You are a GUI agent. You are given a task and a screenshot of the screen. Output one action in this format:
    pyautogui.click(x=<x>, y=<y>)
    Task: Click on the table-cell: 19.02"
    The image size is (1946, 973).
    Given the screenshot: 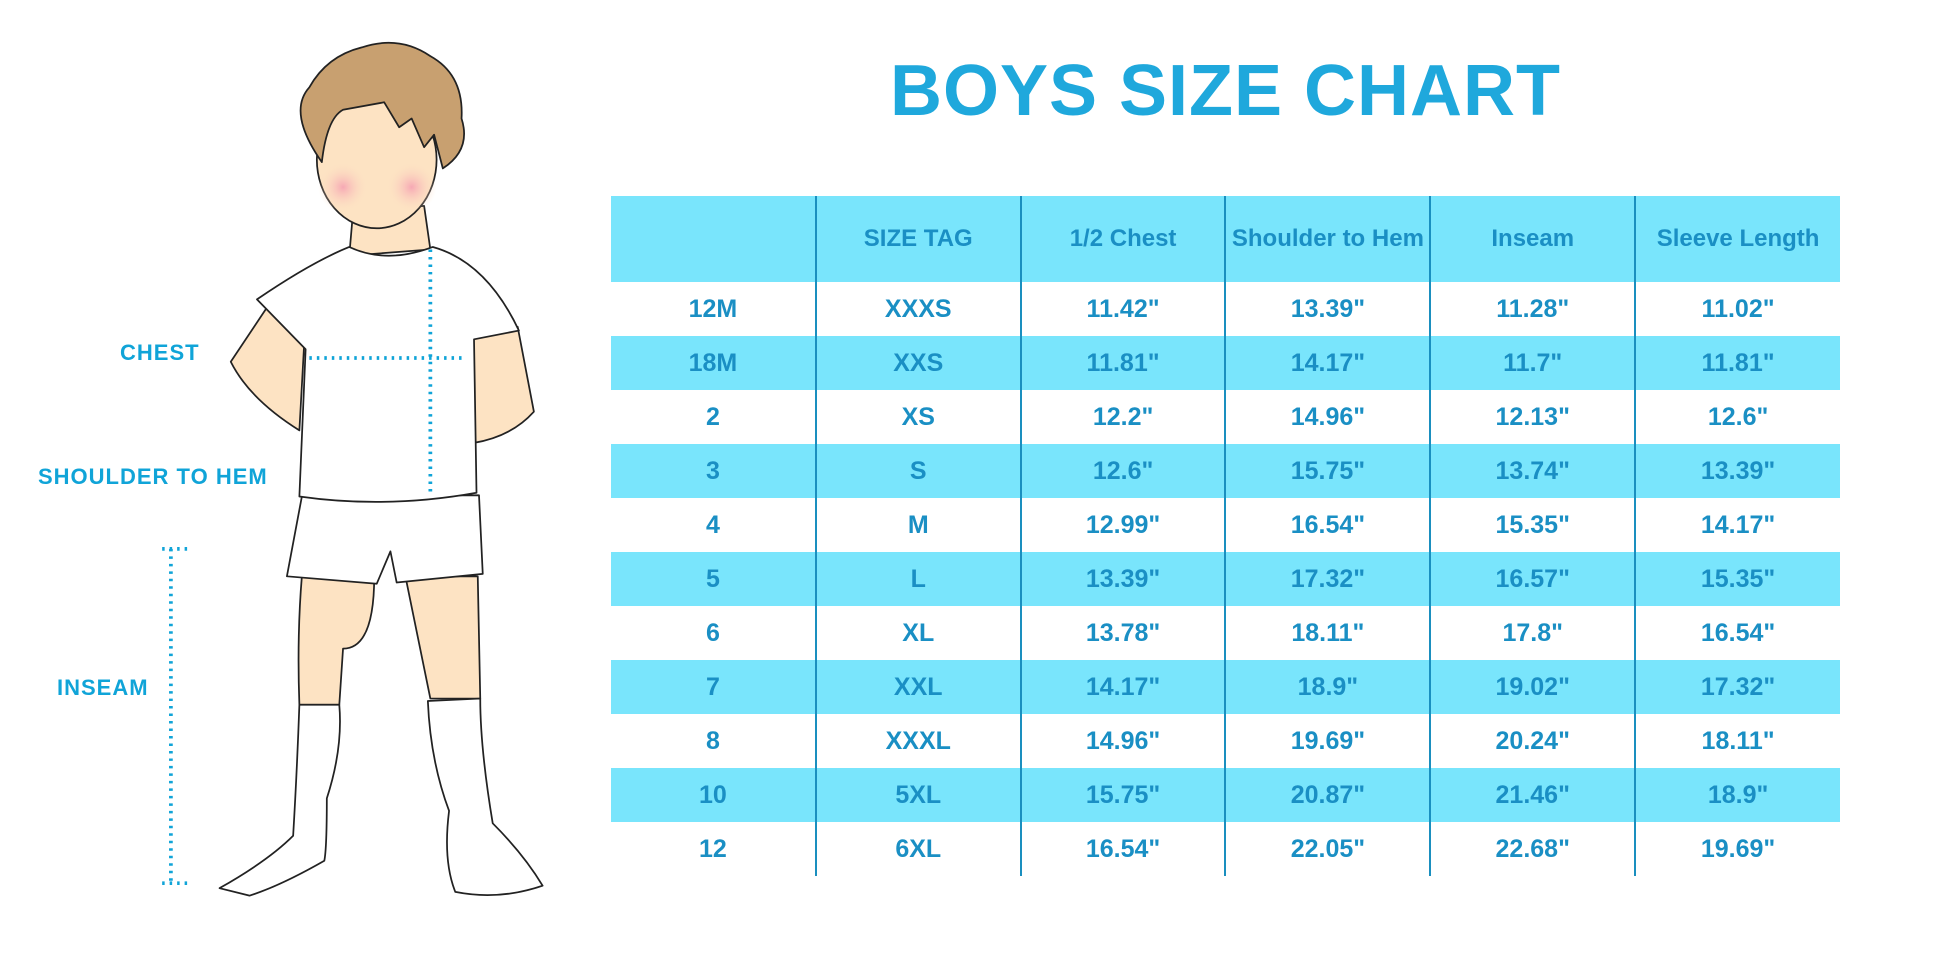 What is the action you would take?
    pyautogui.click(x=1532, y=687)
    